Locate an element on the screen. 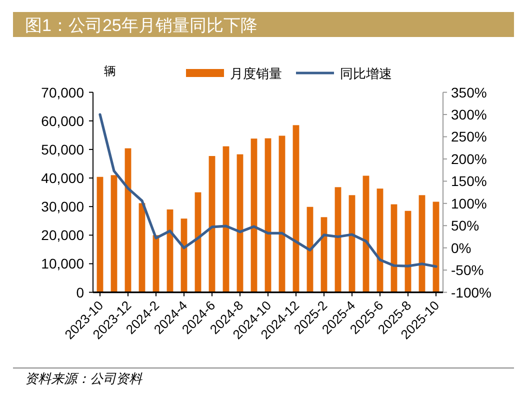 The height and width of the screenshot is (394, 522). y-tick-label: 30,000 is located at coordinates (62, 206).